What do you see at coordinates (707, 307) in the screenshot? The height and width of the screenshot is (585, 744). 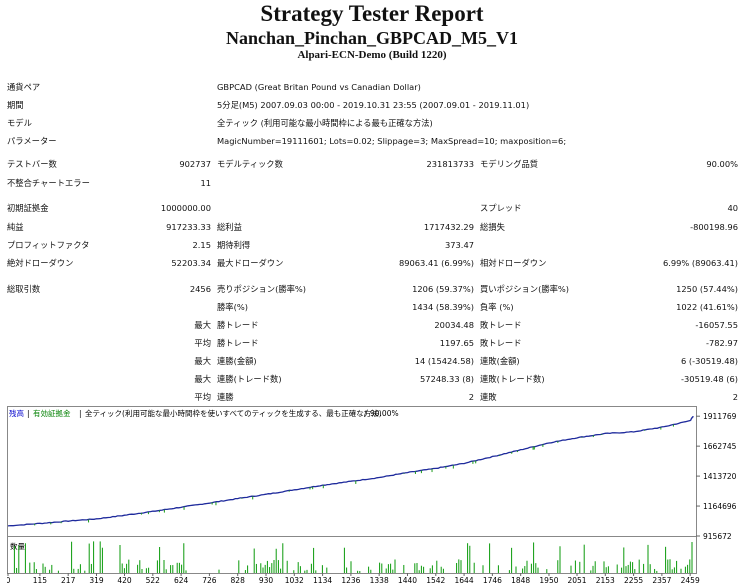 I see `loss-trades-value: 1022 (41.61%)` at bounding box center [707, 307].